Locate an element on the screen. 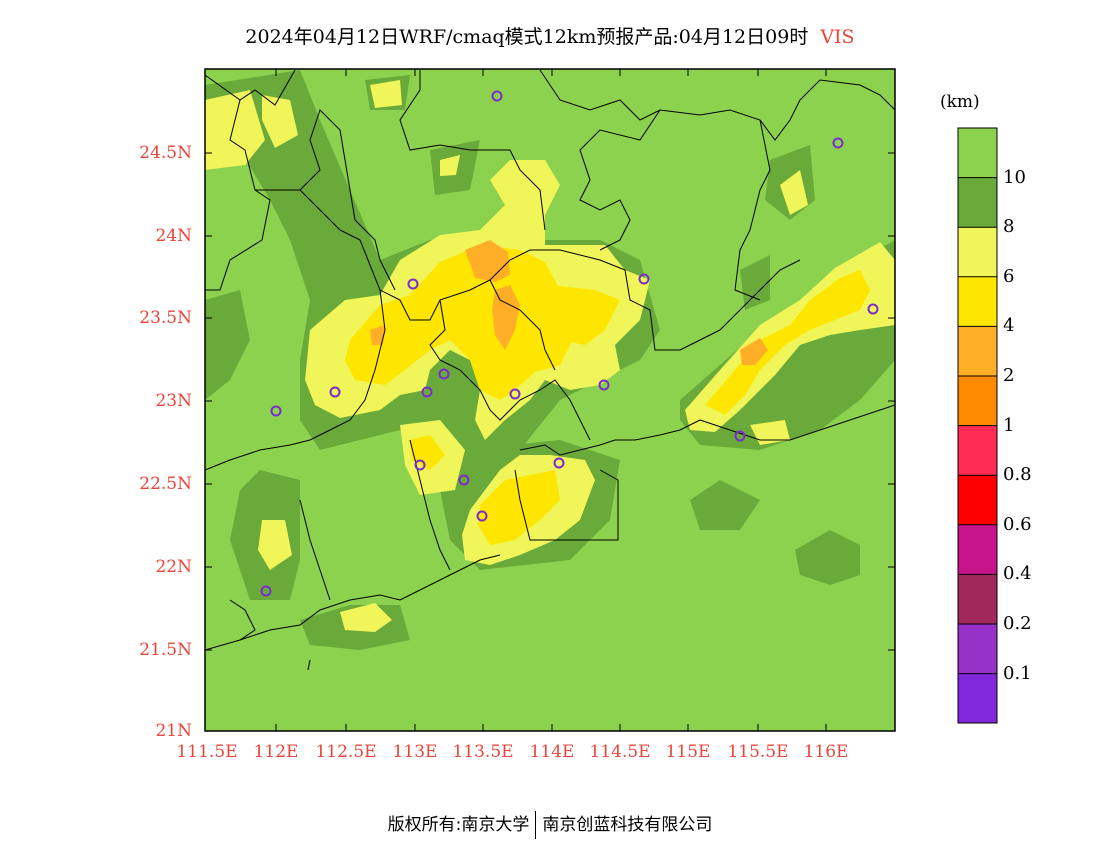 This screenshot has height=850, width=1100. colorbar-label: 0.6 is located at coordinates (1017, 524).